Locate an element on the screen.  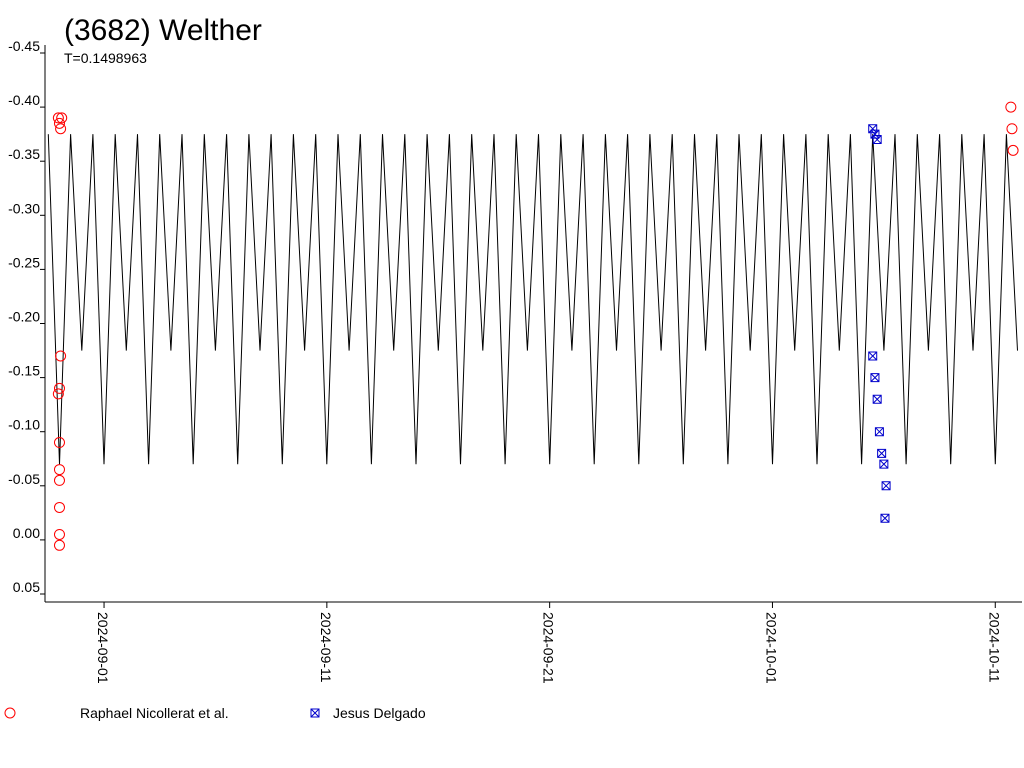
x-tick-label: 2024-10-11 is located at coordinates (994, 647).